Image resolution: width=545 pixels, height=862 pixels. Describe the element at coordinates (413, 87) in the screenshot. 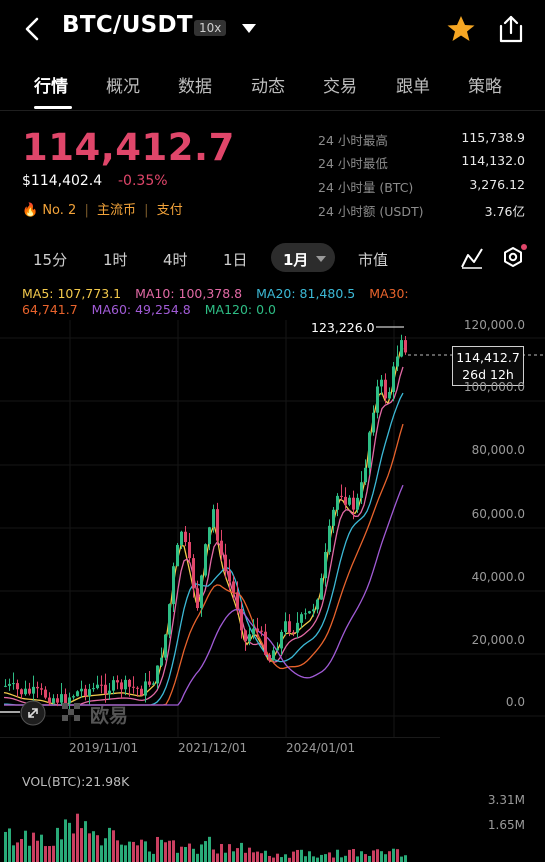

I see `tab-copy: 跟单` at that location.